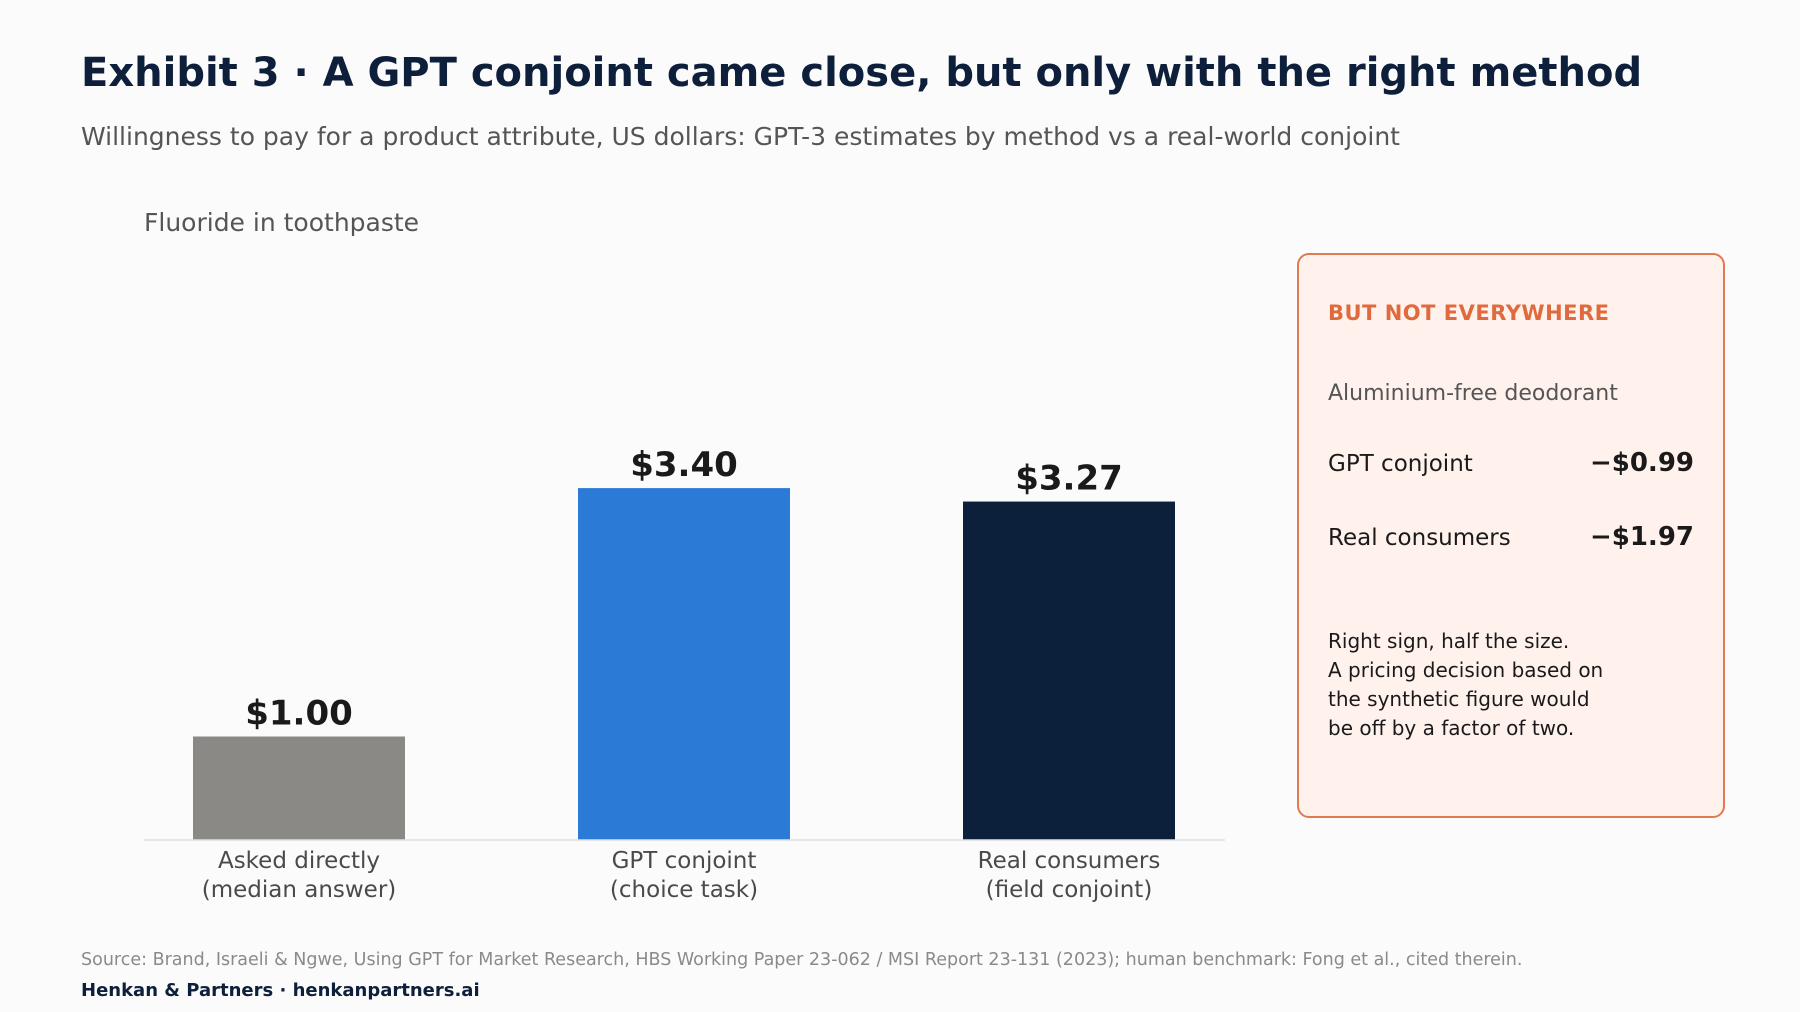 The image size is (1800, 1012). What do you see at coordinates (684, 465) in the screenshot?
I see `bar-value-label: $3.40` at bounding box center [684, 465].